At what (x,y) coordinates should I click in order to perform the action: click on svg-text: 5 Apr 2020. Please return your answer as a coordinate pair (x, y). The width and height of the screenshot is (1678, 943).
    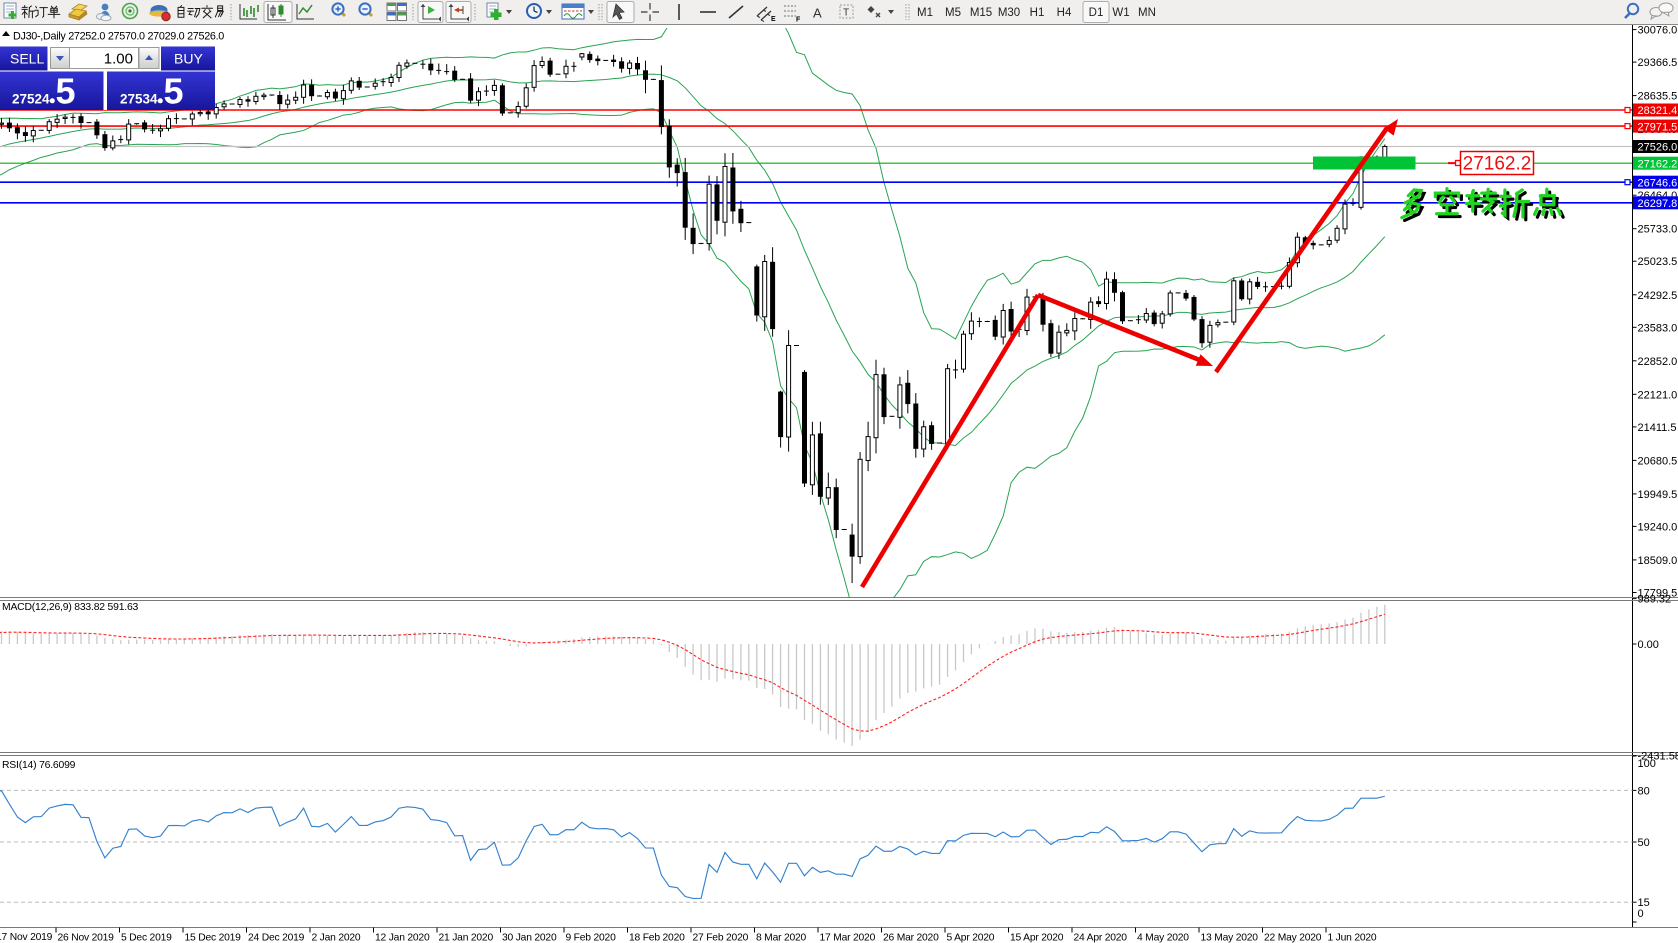
    Looking at the image, I should click on (971, 938).